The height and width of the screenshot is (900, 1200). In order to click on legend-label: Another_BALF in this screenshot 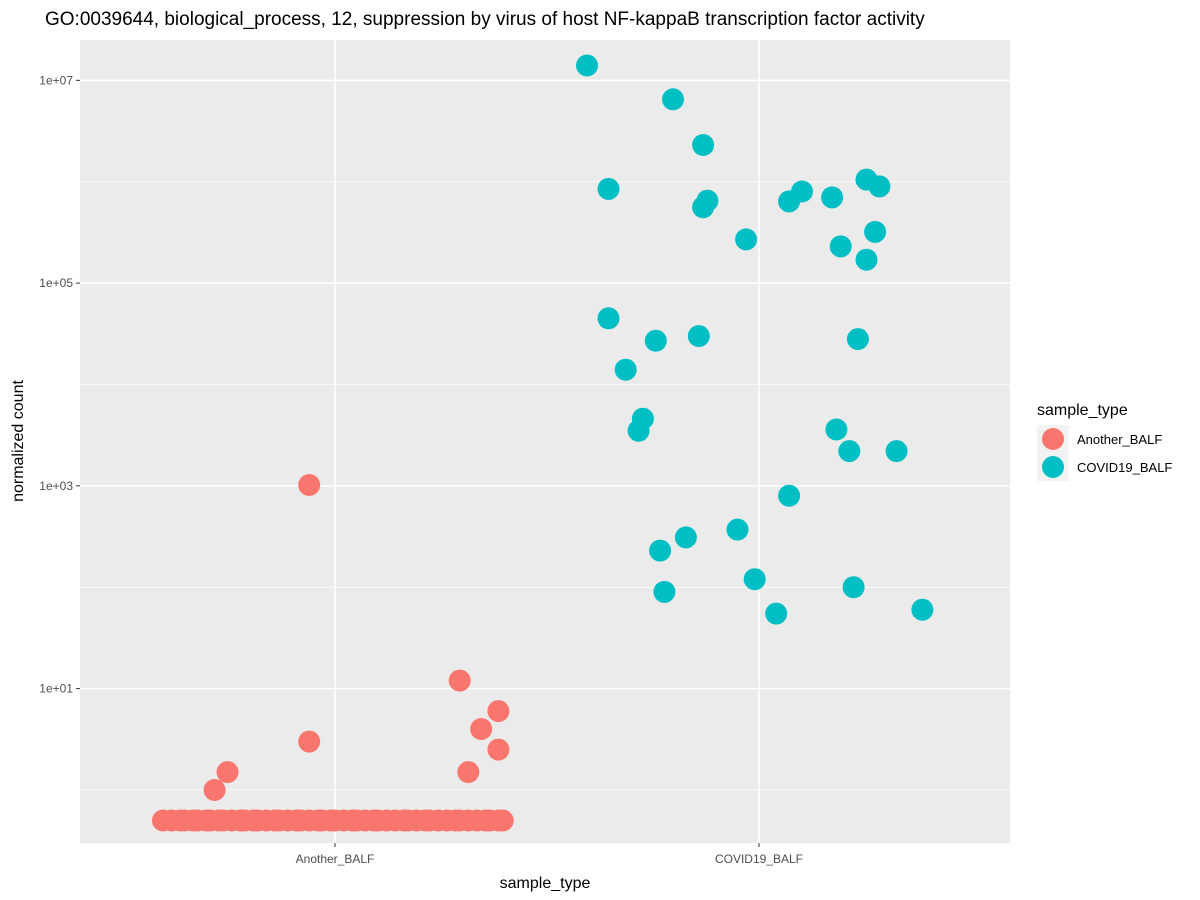, I will do `click(1119, 439)`.